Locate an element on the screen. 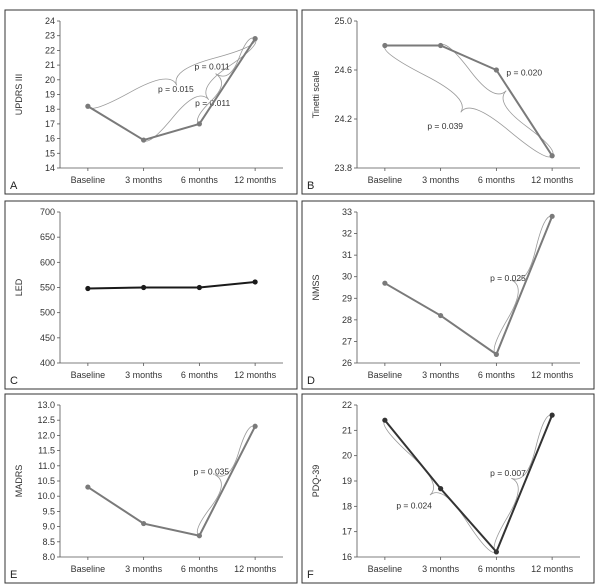  y-tick-label: 32 is located at coordinates (347, 234).